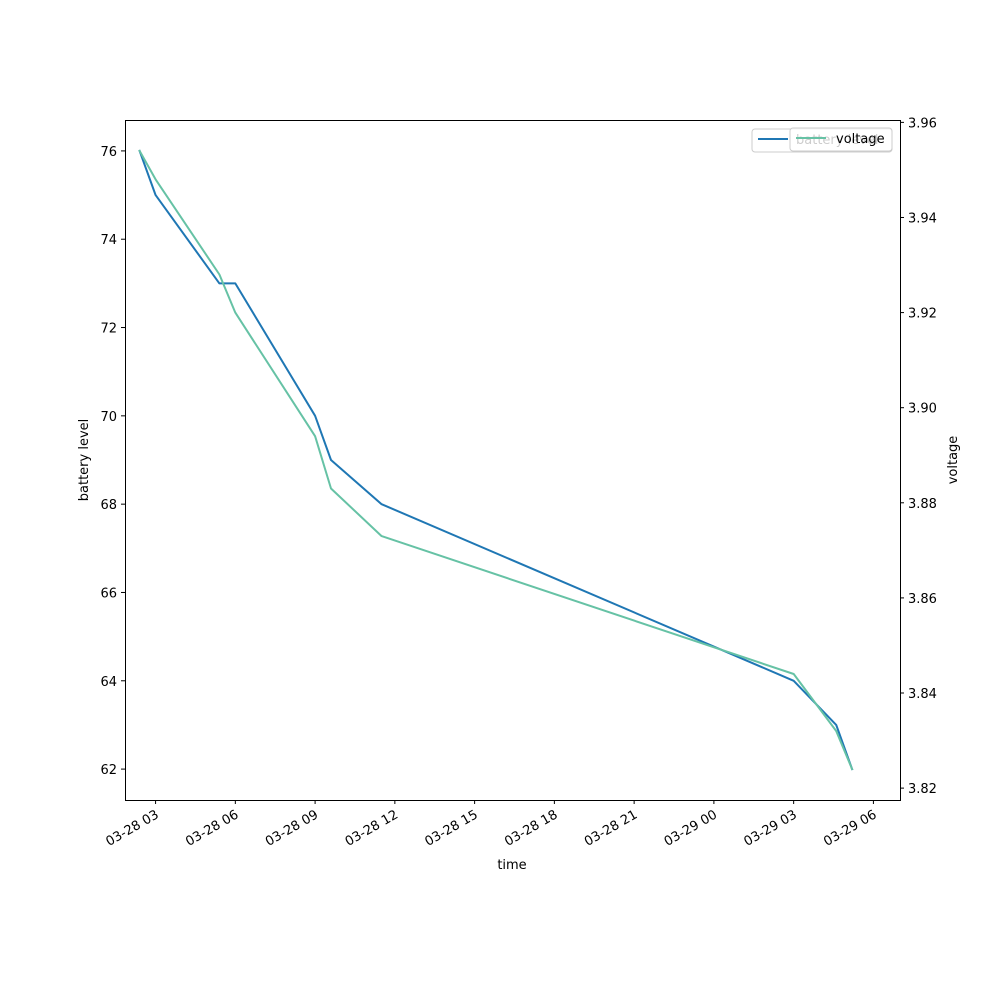 The height and width of the screenshot is (1000, 1000). Describe the element at coordinates (108, 770) in the screenshot. I see `y-tick-label: 62` at that location.